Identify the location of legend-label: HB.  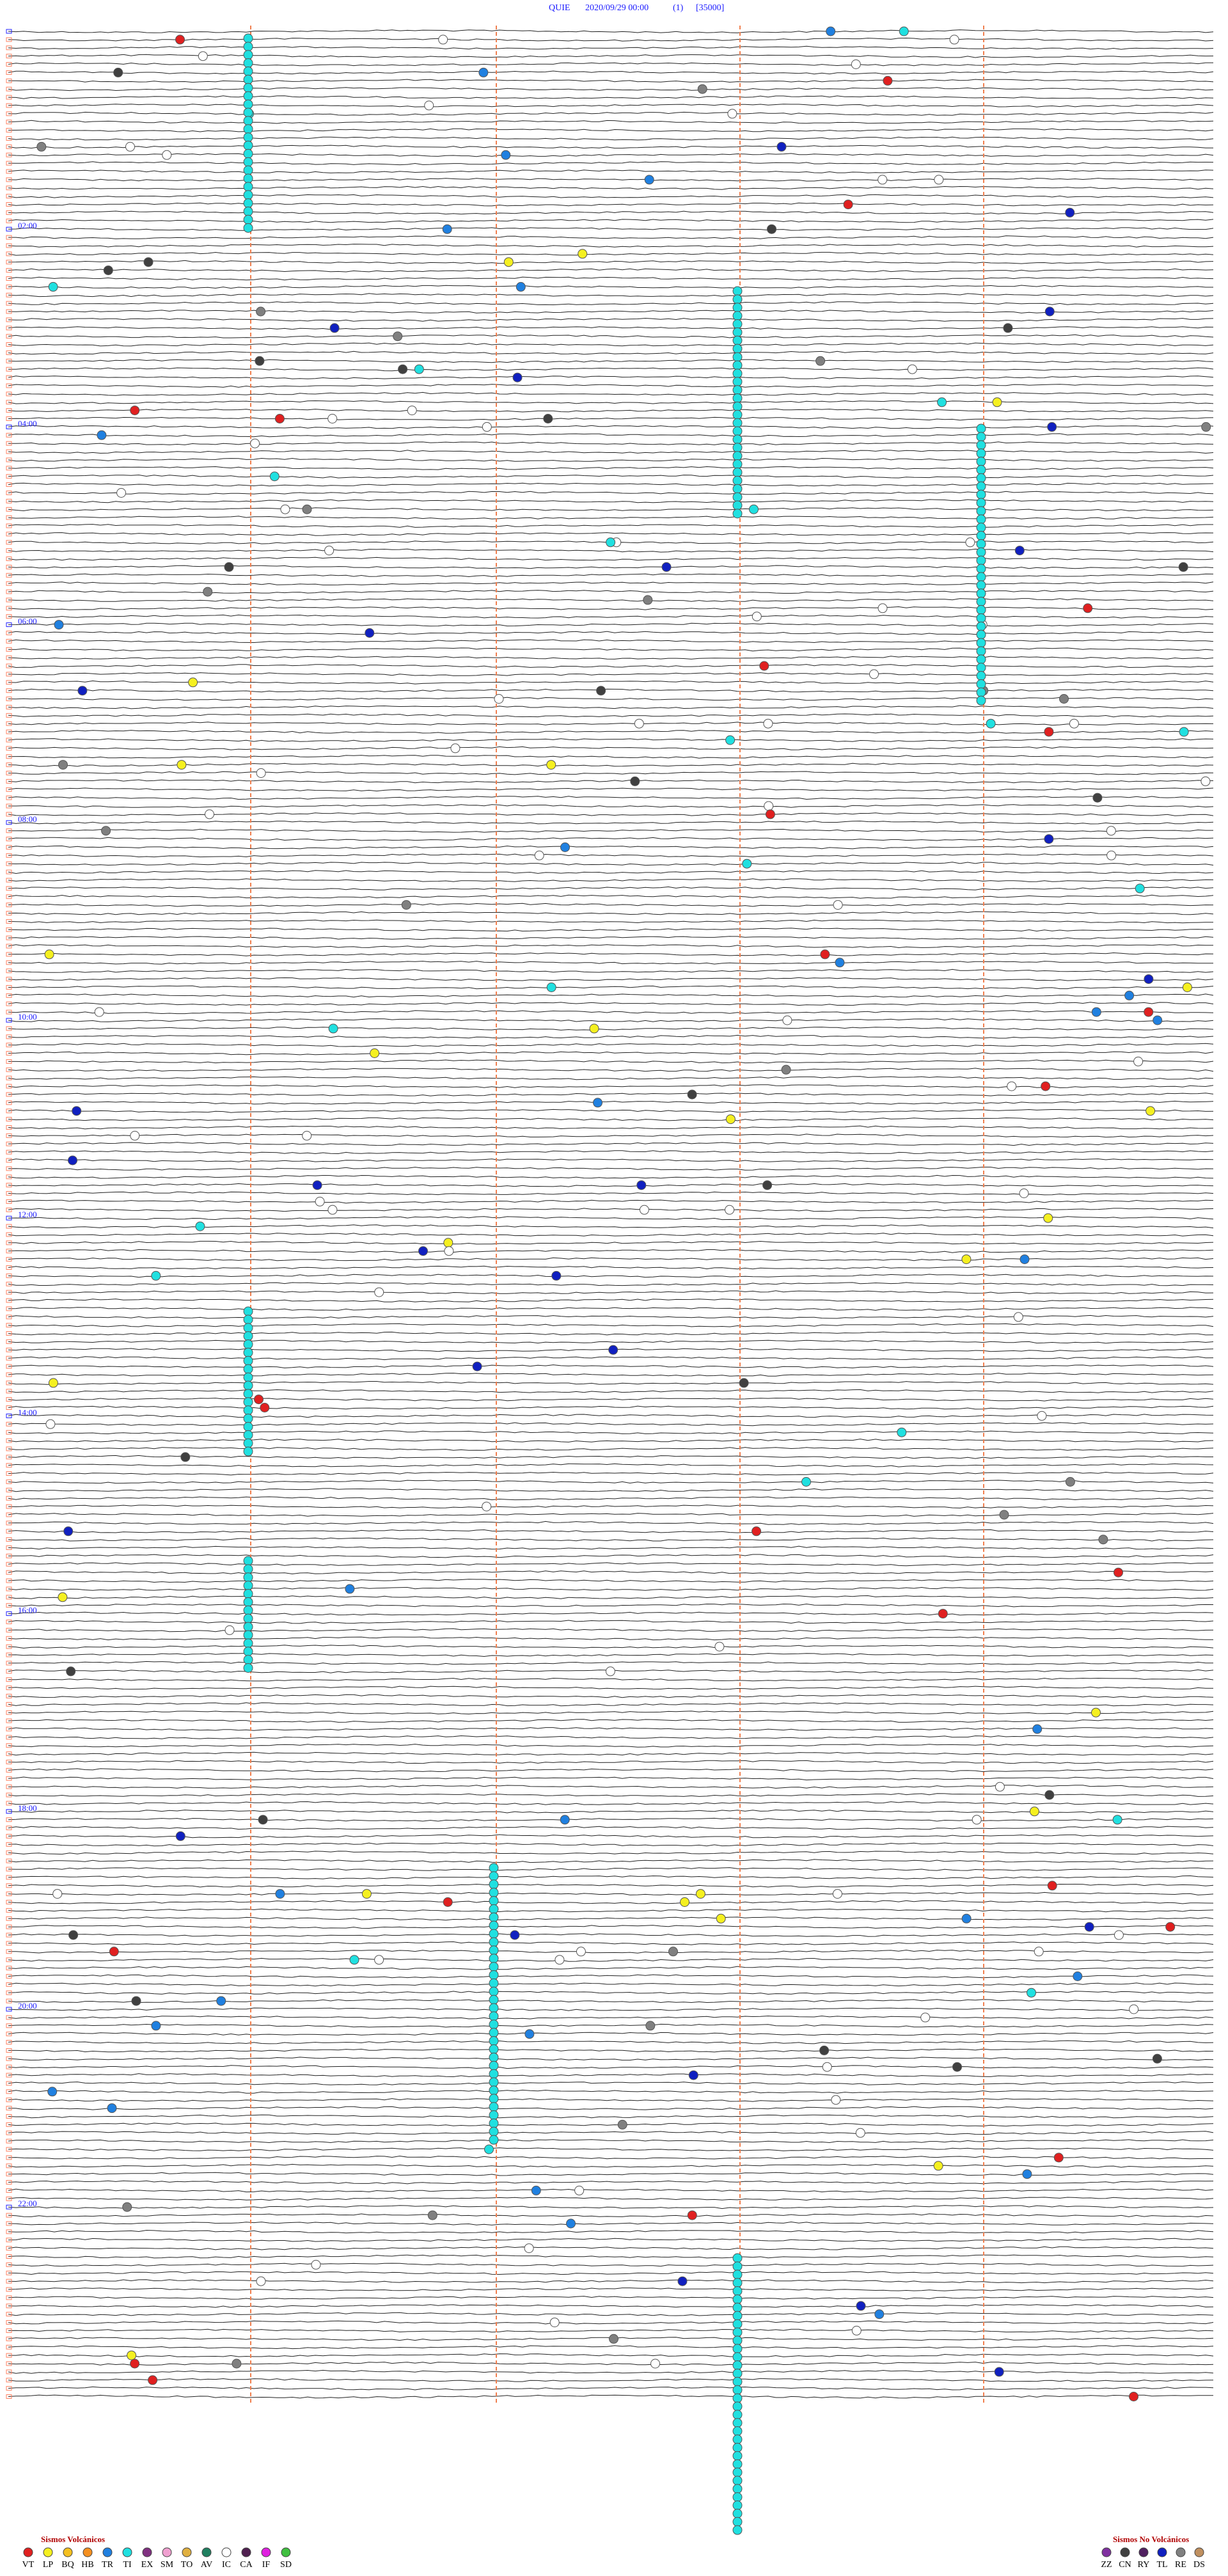
(87, 2565).